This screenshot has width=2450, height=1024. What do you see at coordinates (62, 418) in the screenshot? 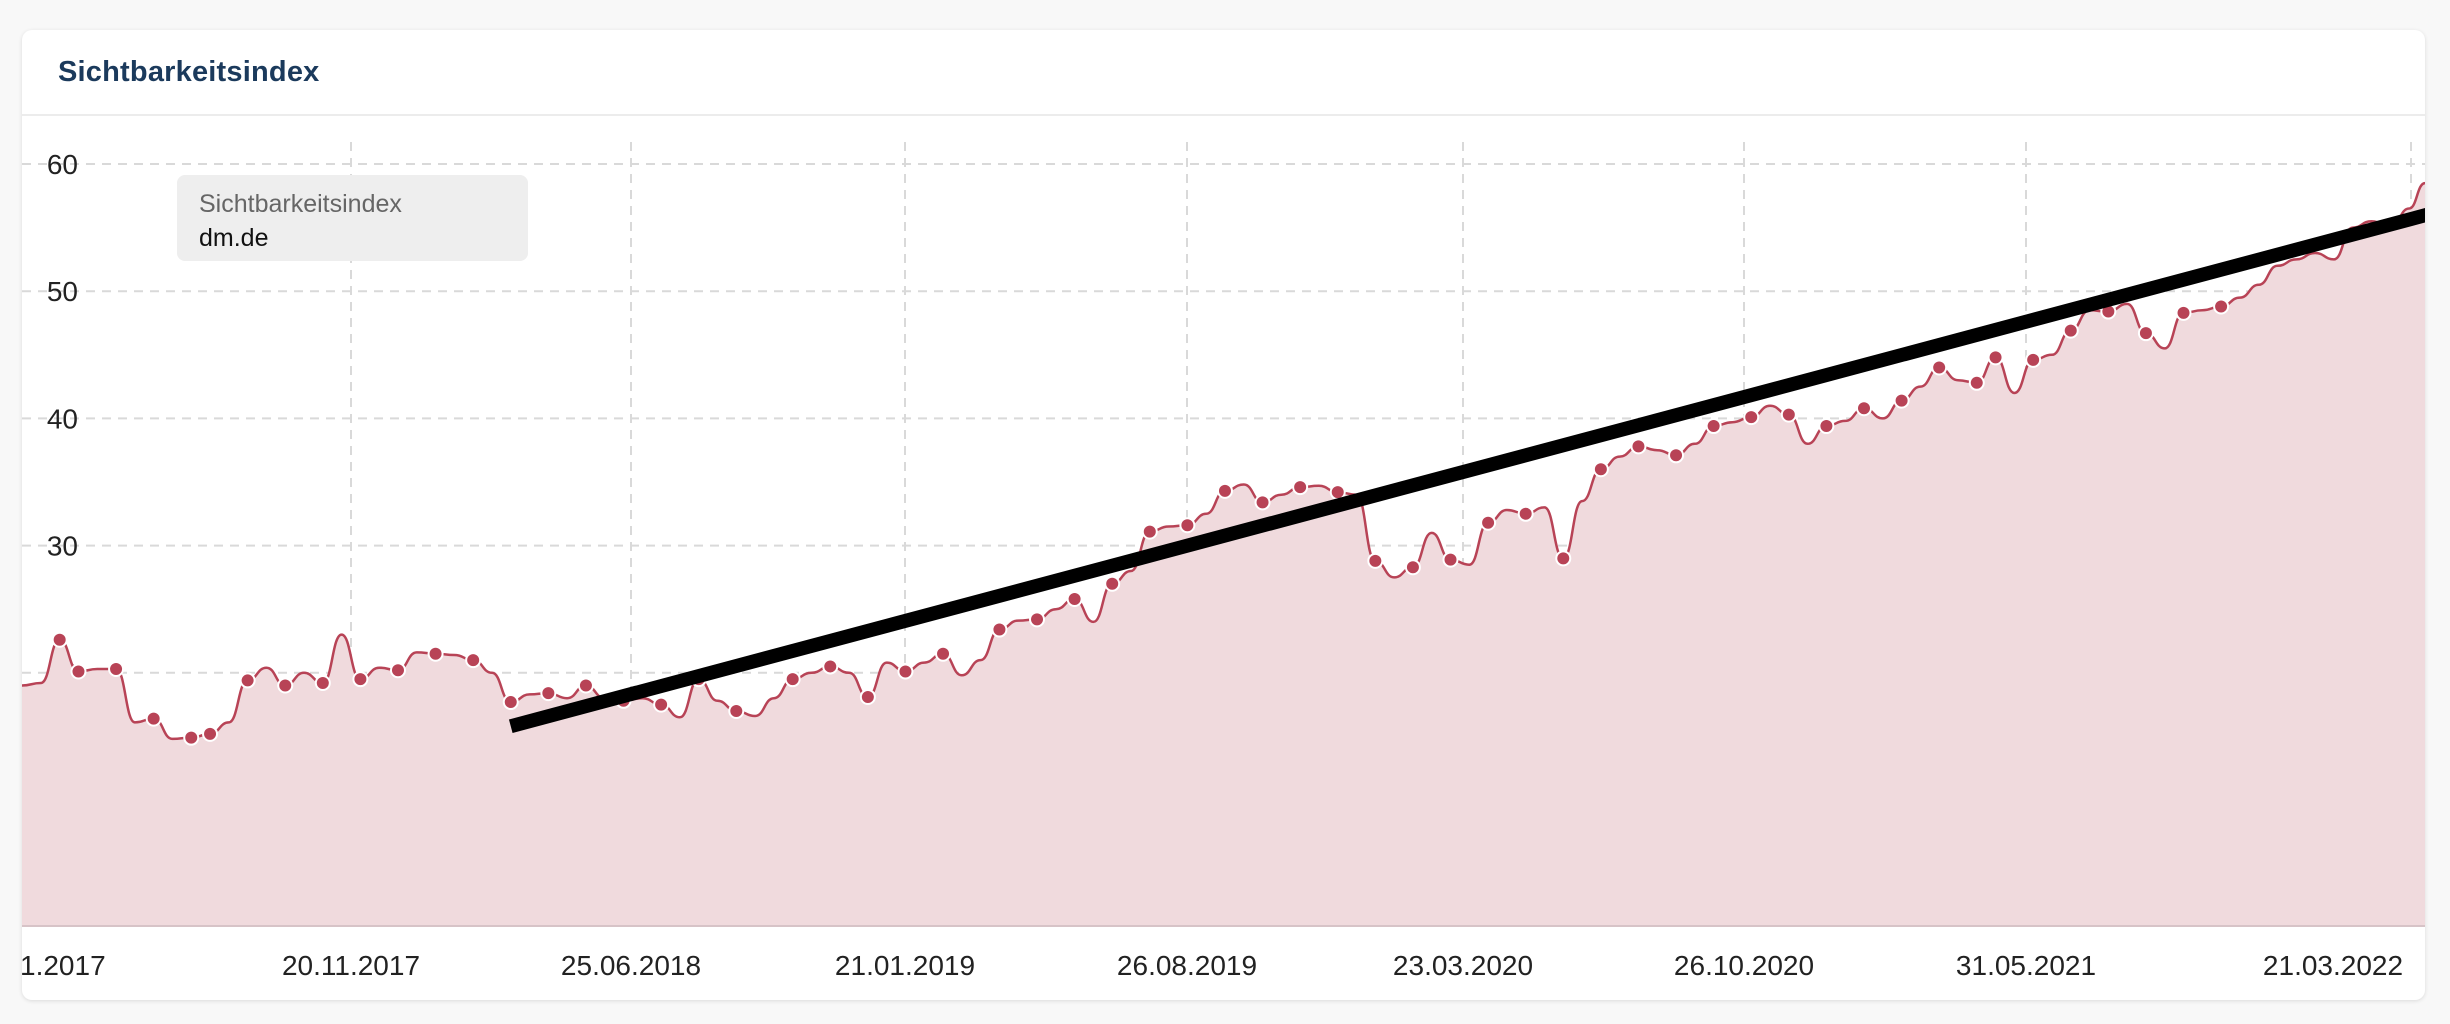
I see `y-tick-label: 40` at bounding box center [62, 418].